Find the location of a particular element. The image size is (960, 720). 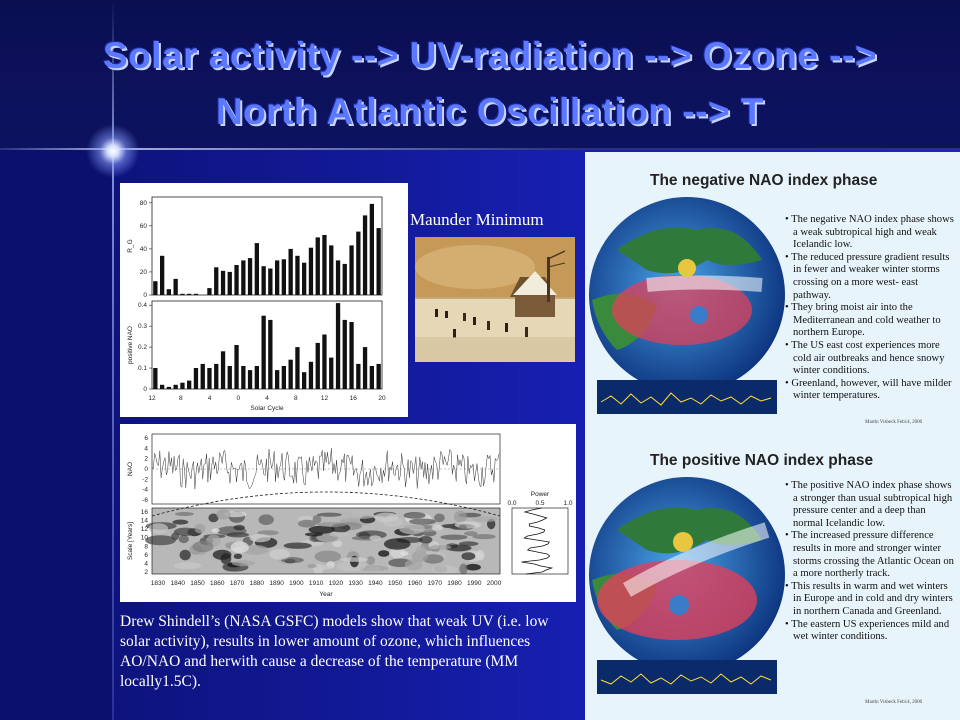

scale-tick-label: 10 is located at coordinates (145, 538).